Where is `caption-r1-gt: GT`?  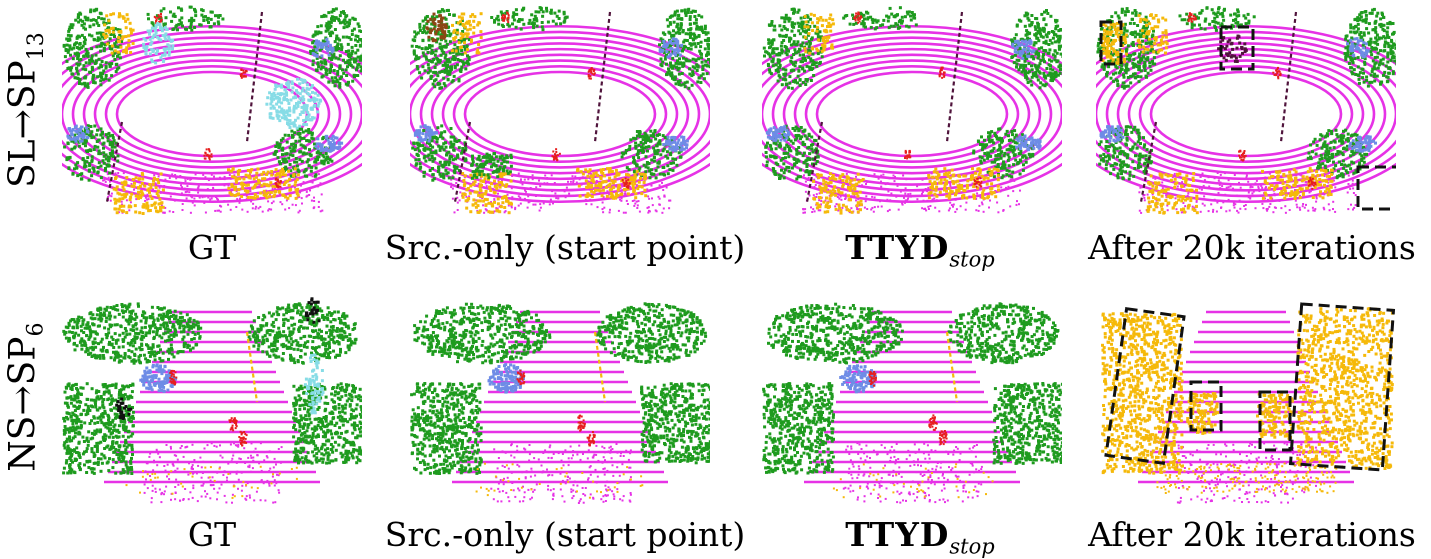 caption-r1-gt: GT is located at coordinates (212, 247).